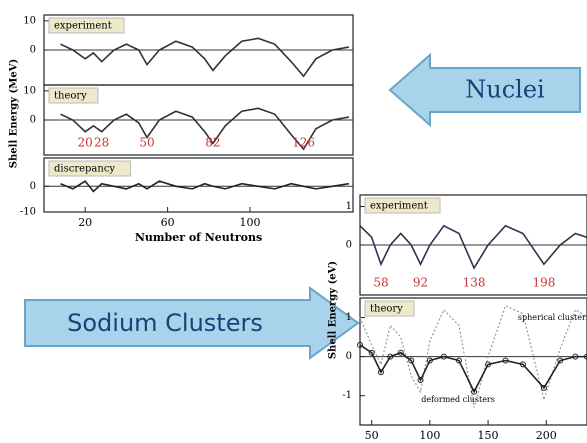 The width and height of the screenshot is (587, 443). I want to click on panel-label-text: discrepancy, so click(84, 169).